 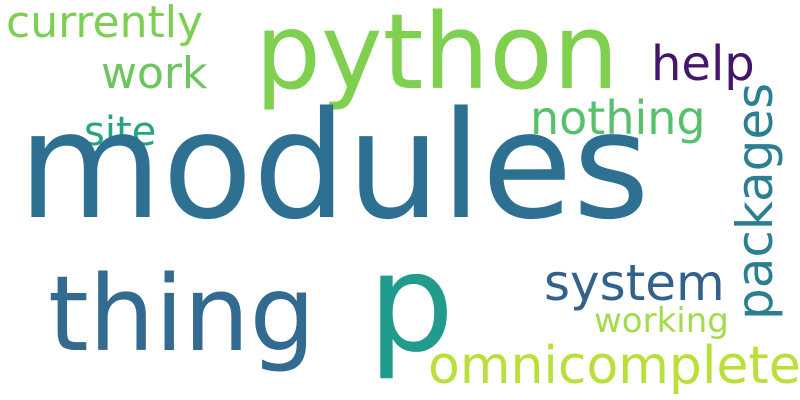 What do you see at coordinates (614, 366) in the screenshot?
I see `word-omnicomplete: omnicomplete` at bounding box center [614, 366].